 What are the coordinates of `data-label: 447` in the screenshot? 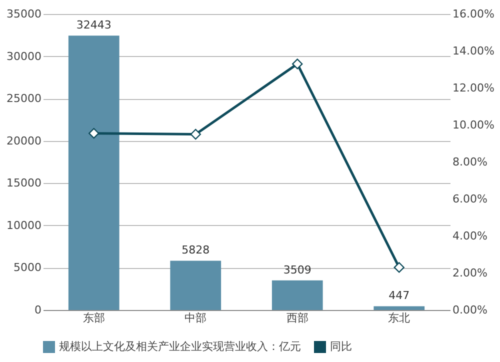 It's located at (399, 295).